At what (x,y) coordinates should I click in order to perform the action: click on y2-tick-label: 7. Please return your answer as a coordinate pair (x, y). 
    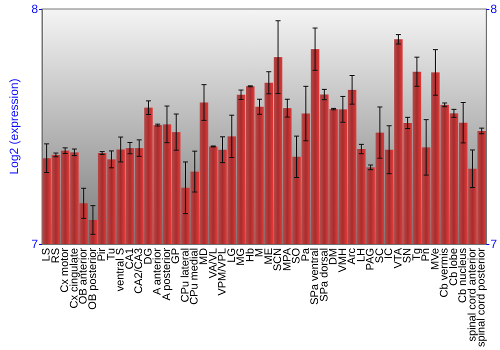
    Looking at the image, I should click on (494, 243).